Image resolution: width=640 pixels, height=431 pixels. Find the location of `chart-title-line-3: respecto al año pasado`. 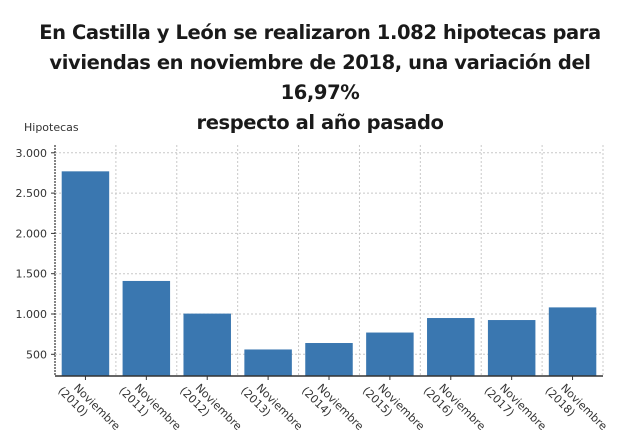

chart-title-line-3: respecto al año pasado is located at coordinates (320, 122).